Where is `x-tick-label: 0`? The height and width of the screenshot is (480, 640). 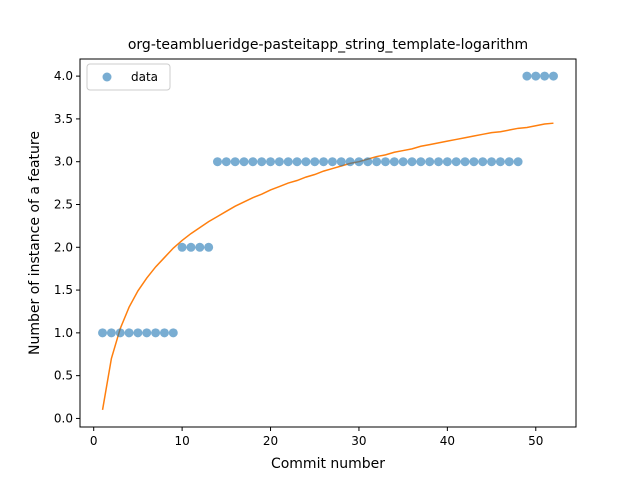 x-tick-label: 0 is located at coordinates (94, 441).